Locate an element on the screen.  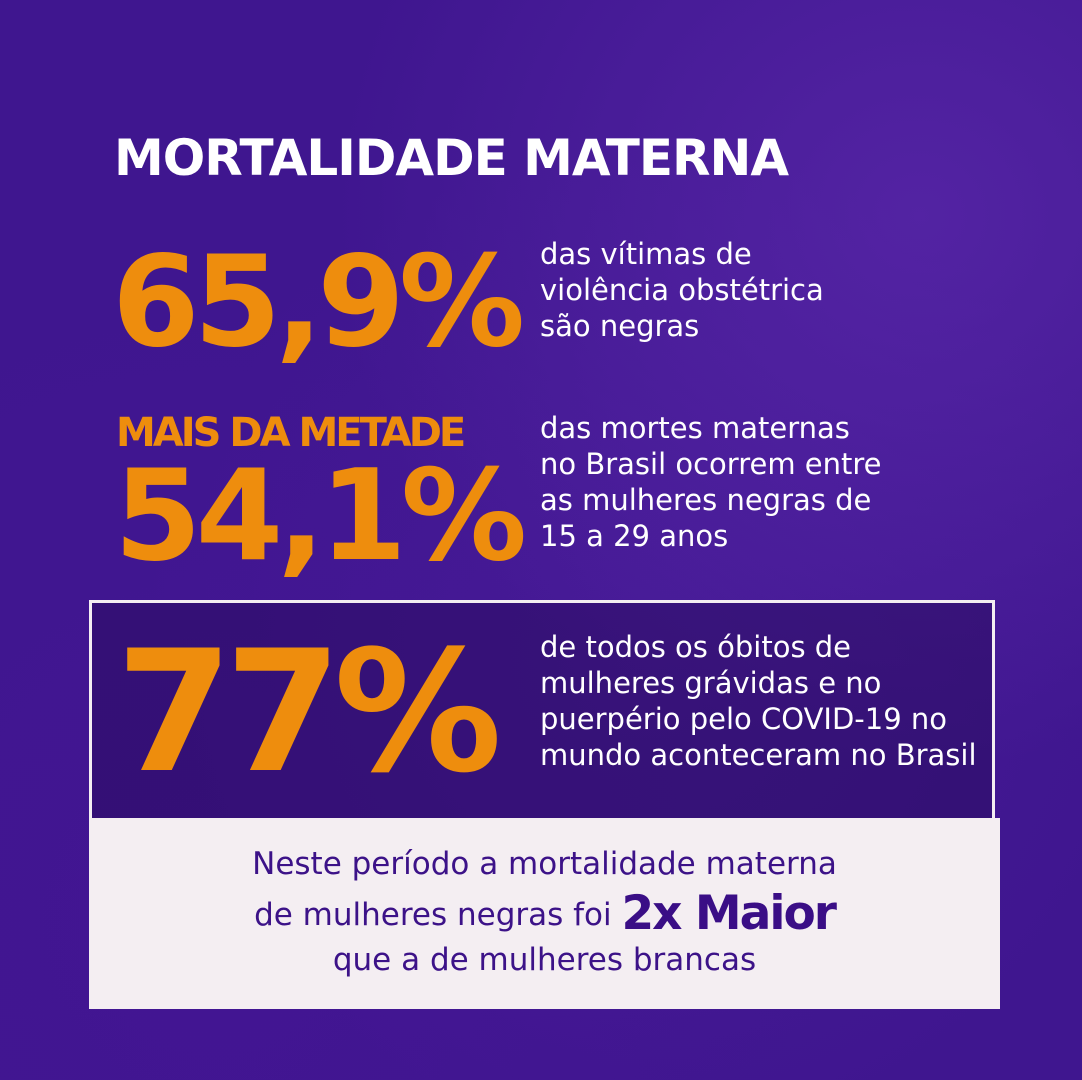
footer-line-2-text: de mulheres negras foi is located at coordinates (438, 915).